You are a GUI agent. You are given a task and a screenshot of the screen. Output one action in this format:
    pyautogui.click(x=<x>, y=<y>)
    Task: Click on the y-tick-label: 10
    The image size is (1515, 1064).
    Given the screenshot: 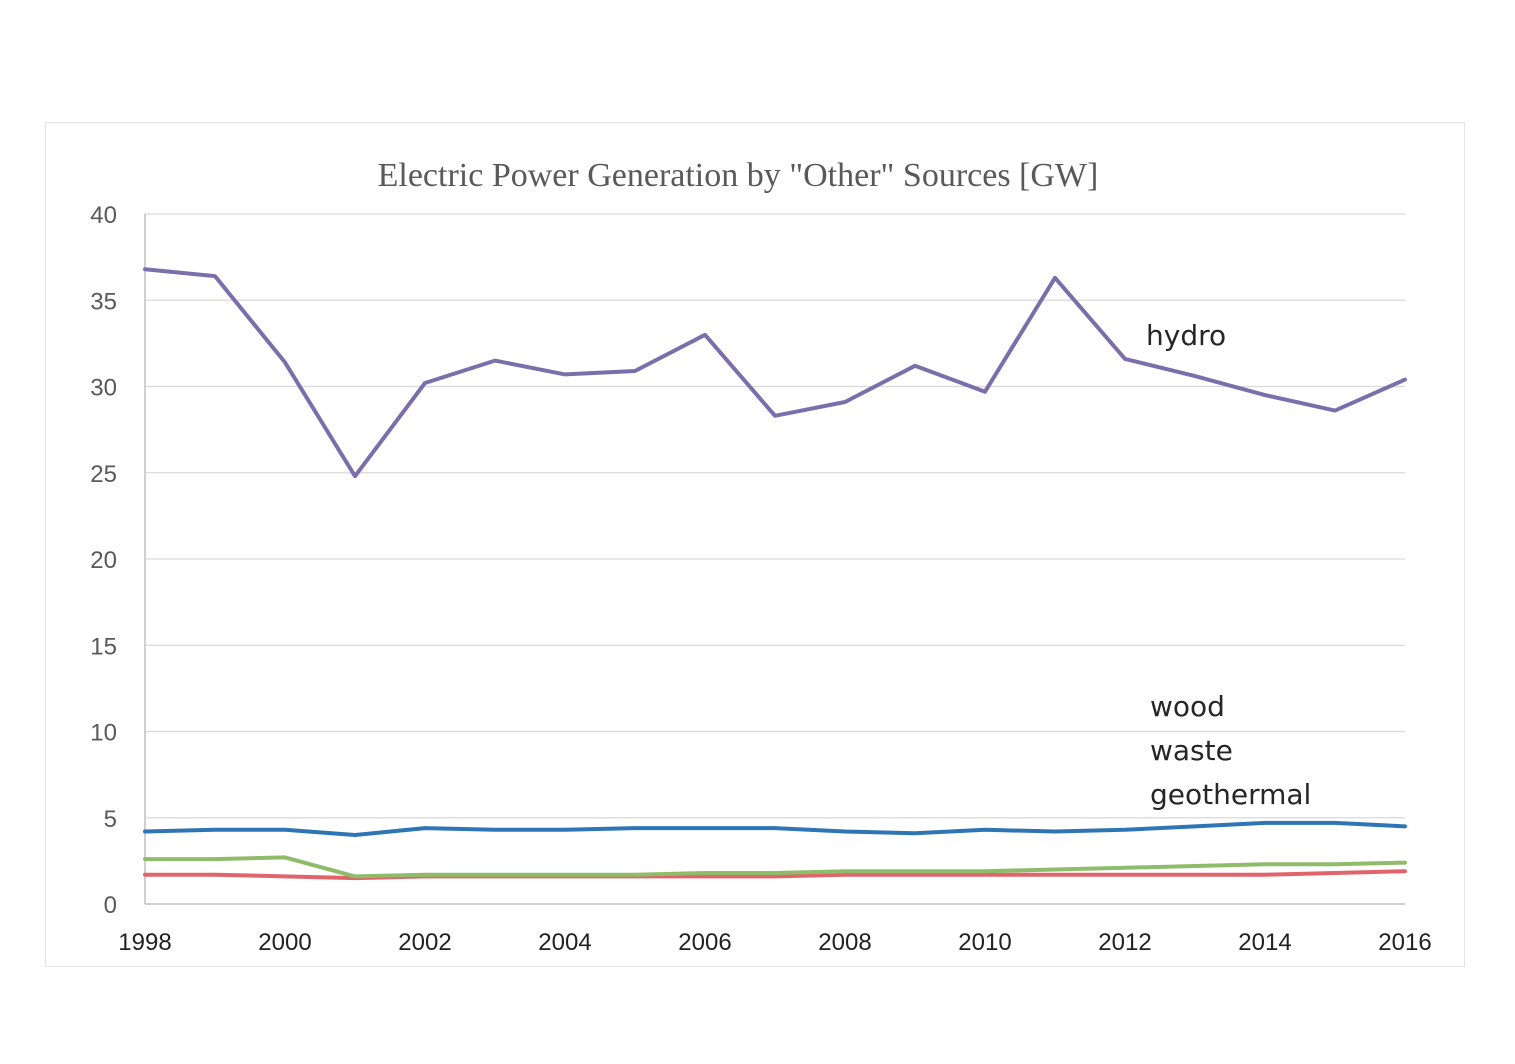 What is the action you would take?
    pyautogui.click(x=103, y=733)
    